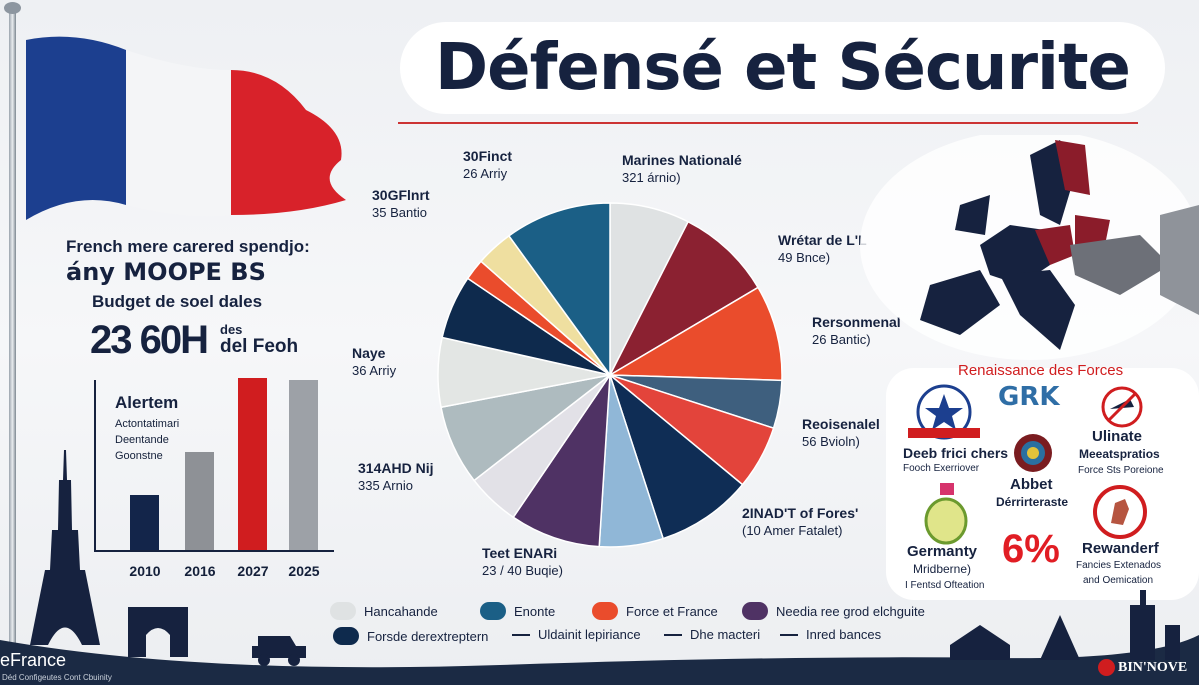  I want to click on flag-pole, so click(12, 328).